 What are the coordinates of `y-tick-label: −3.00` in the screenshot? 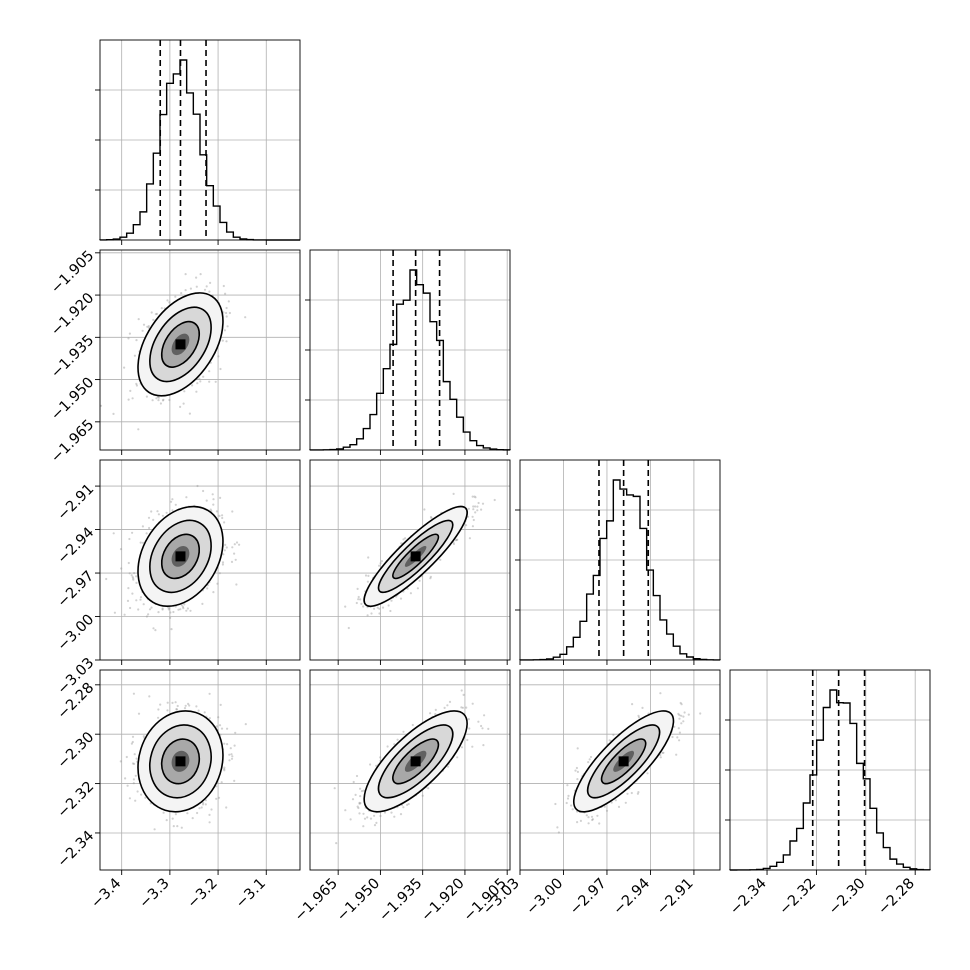 It's located at (76, 633).